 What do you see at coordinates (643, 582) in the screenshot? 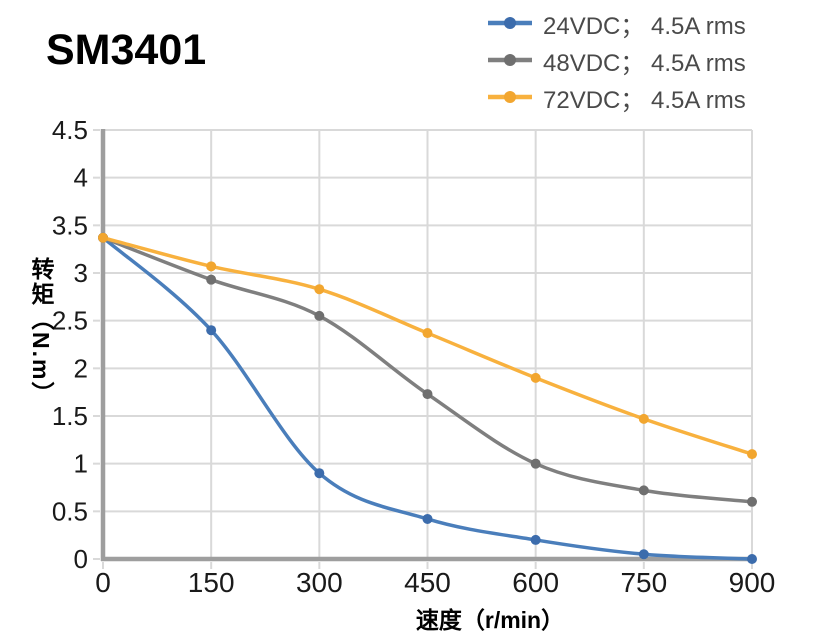
I see `x-tick-label: 750` at bounding box center [643, 582].